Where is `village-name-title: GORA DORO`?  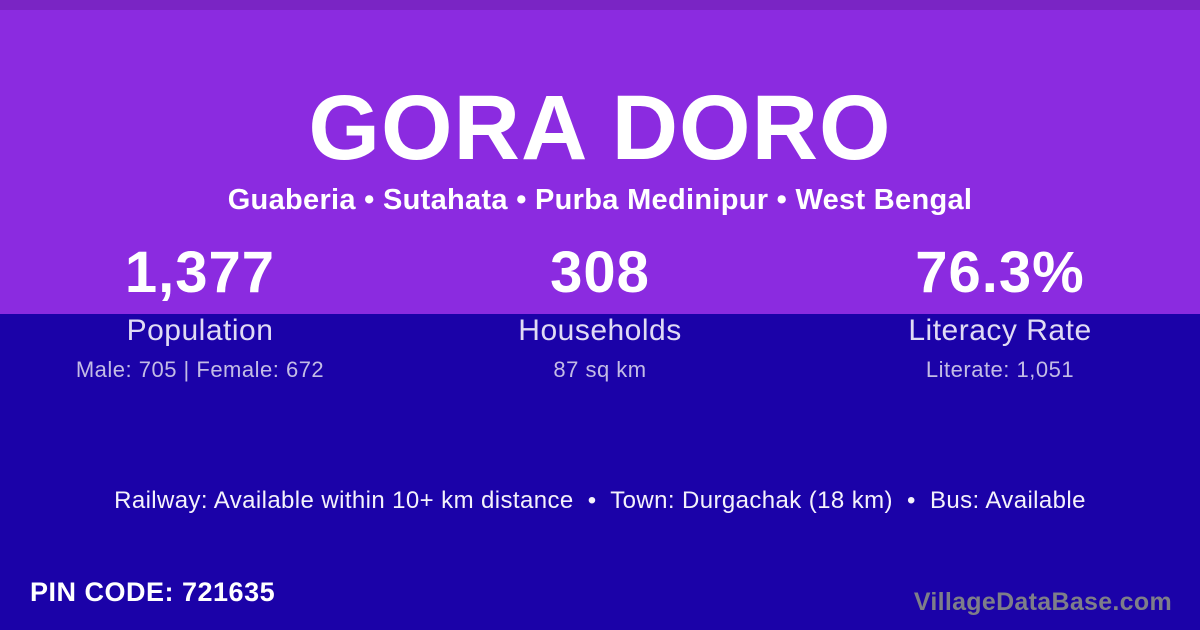
village-name-title: GORA DORO is located at coordinates (600, 128).